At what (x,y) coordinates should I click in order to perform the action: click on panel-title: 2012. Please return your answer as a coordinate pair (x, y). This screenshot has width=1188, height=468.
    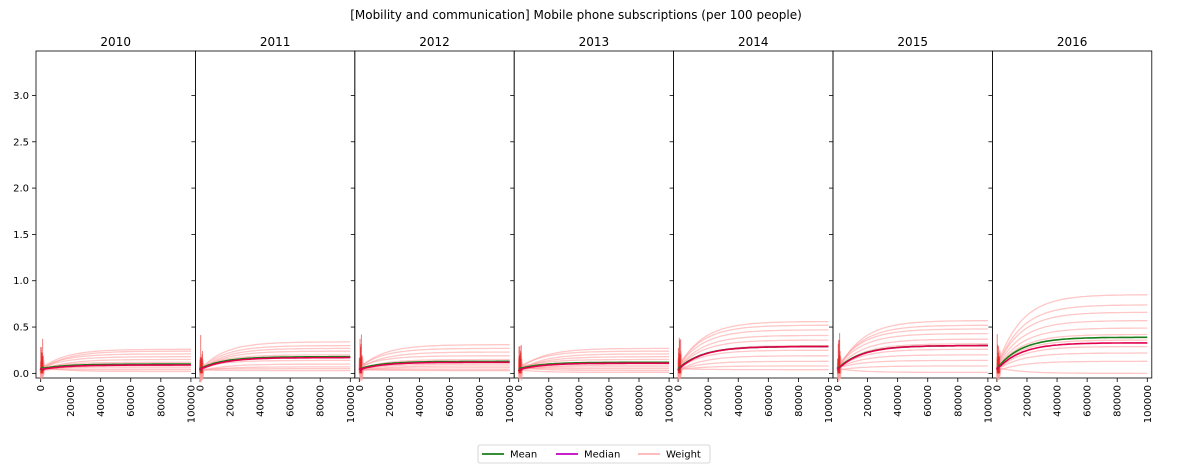
    Looking at the image, I should click on (434, 42).